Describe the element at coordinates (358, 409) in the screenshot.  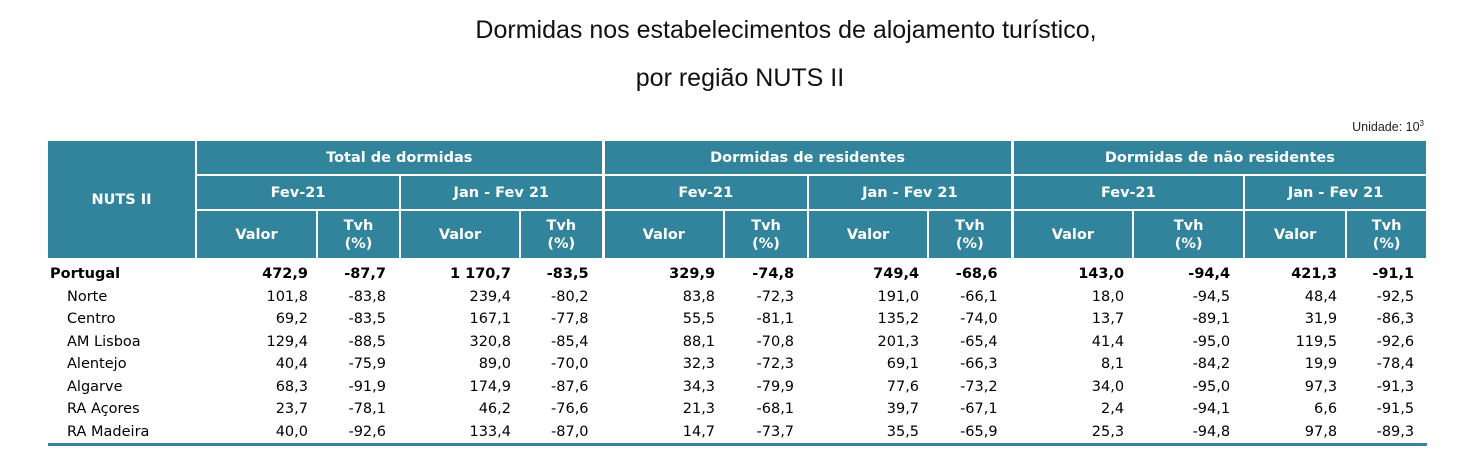
I see `cell-tvh: -78,1` at that location.